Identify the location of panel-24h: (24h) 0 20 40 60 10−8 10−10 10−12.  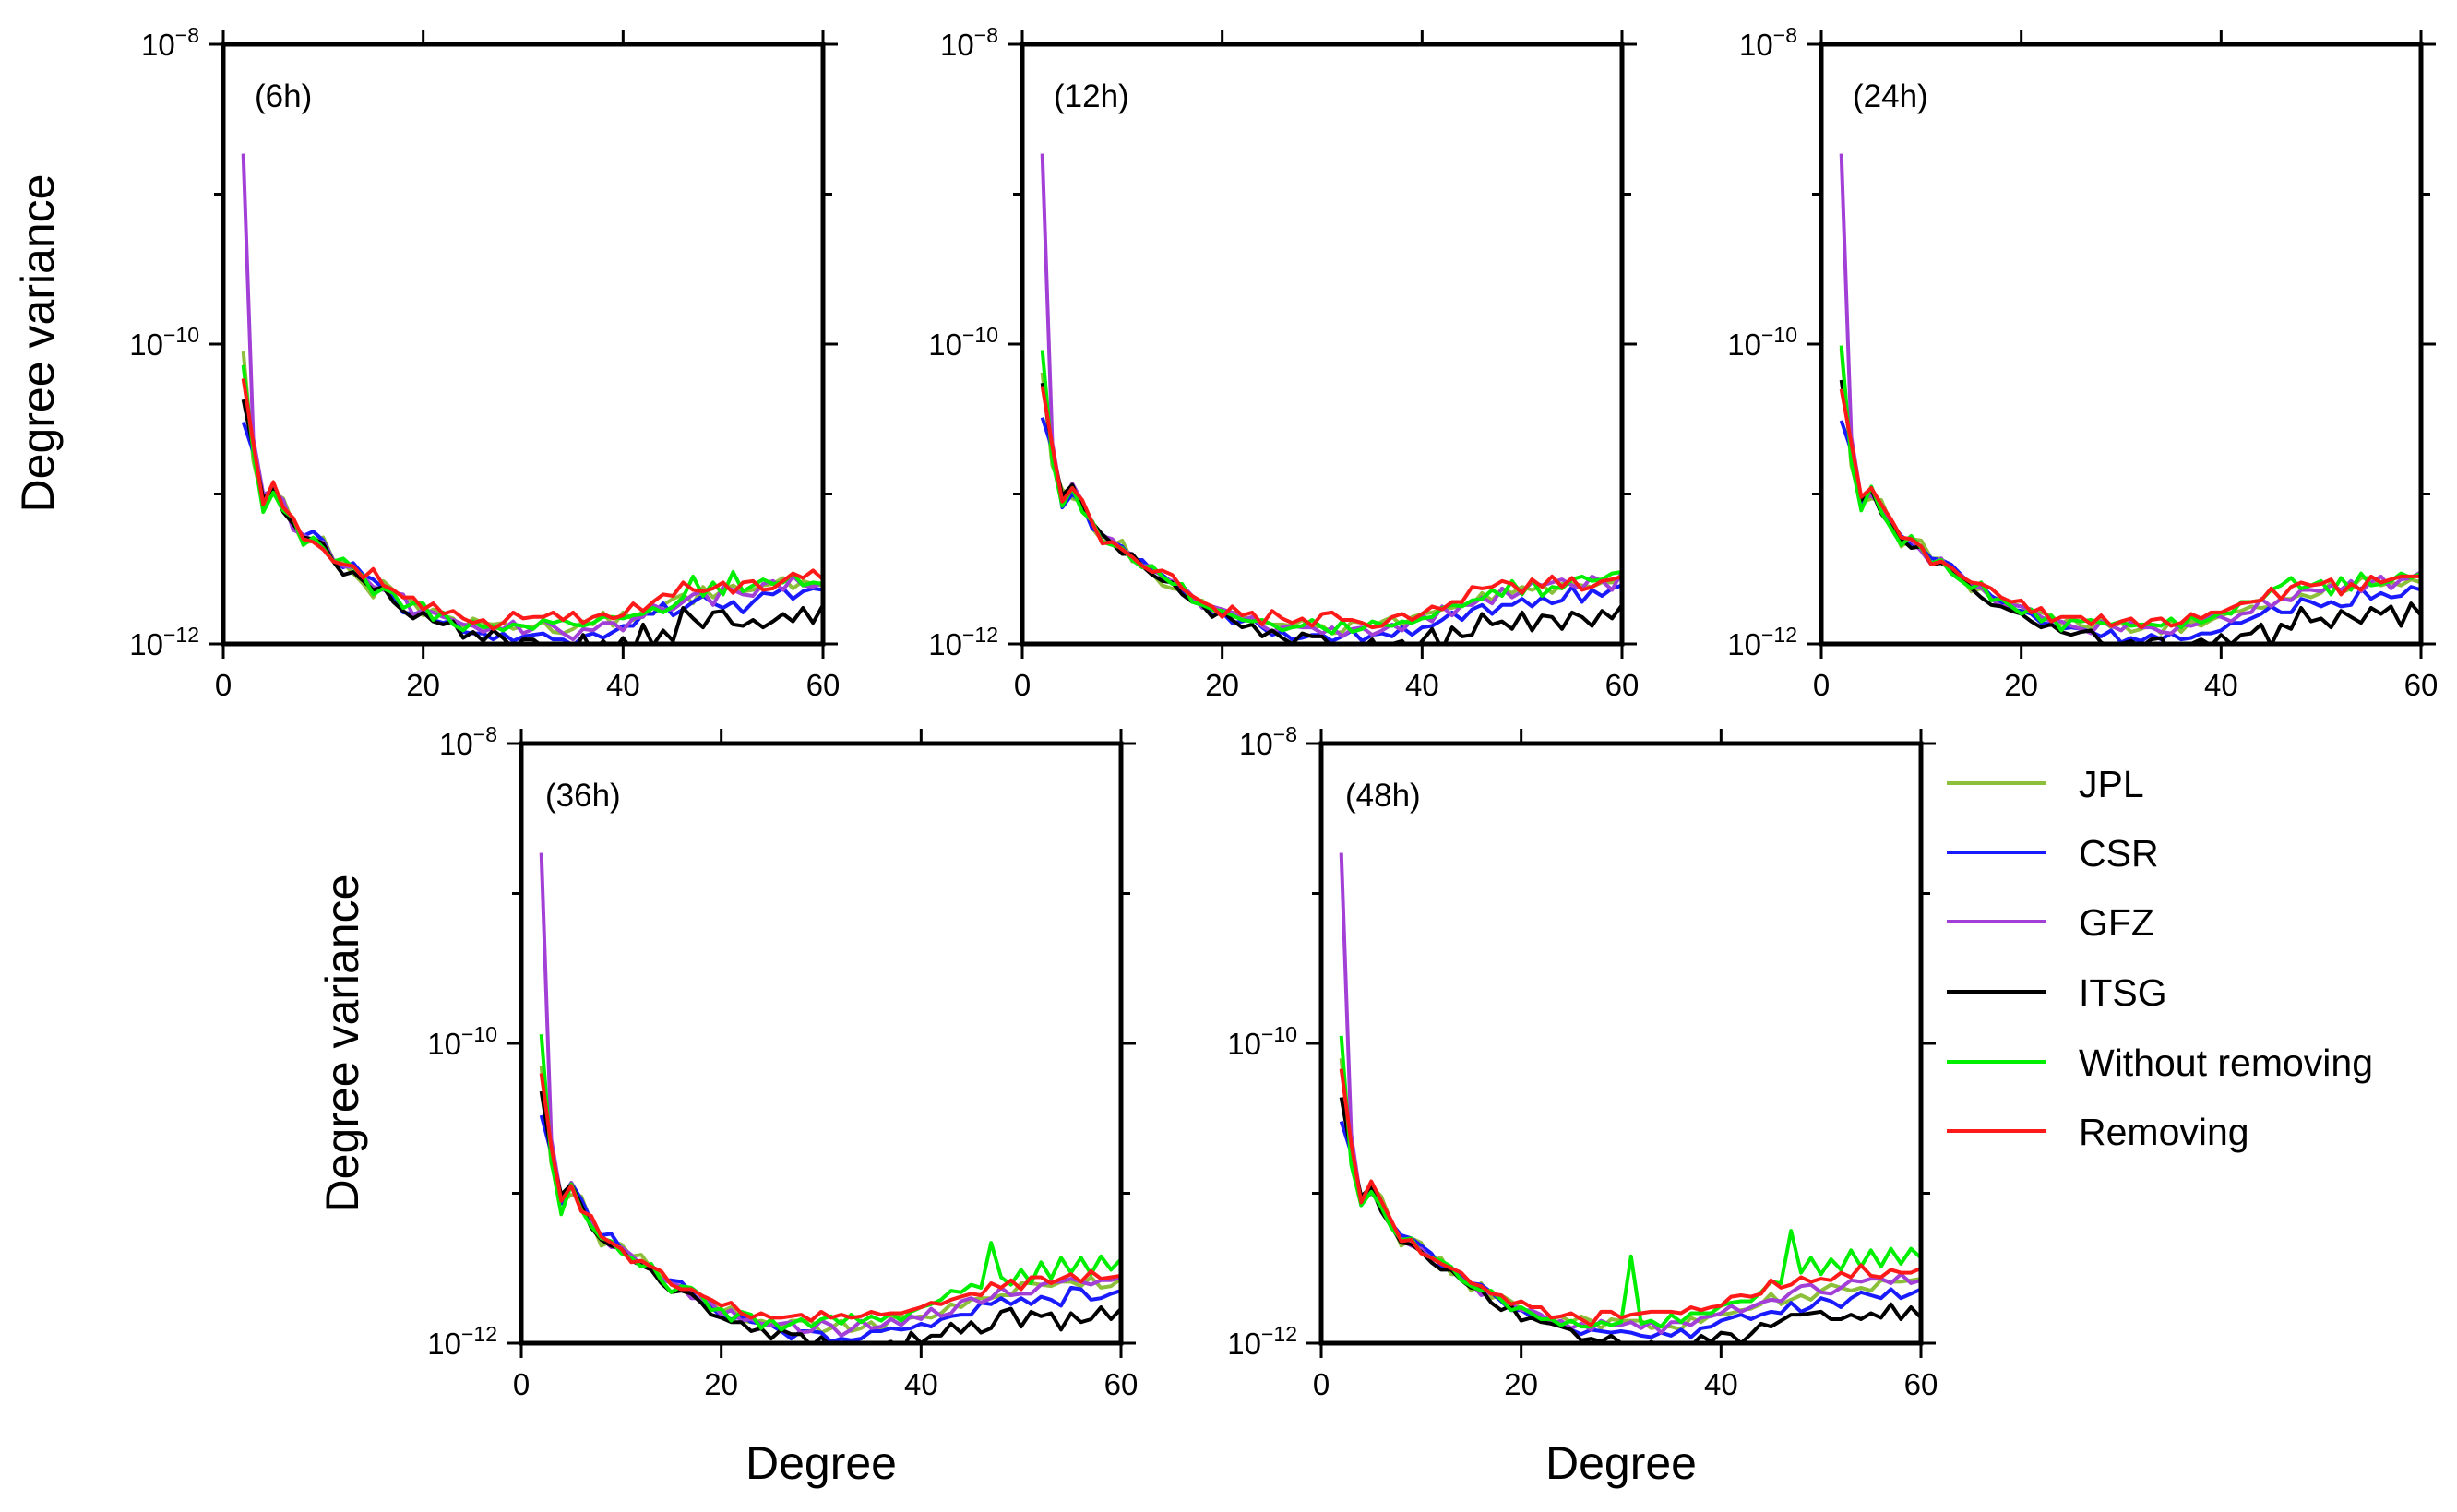
(2083, 362).